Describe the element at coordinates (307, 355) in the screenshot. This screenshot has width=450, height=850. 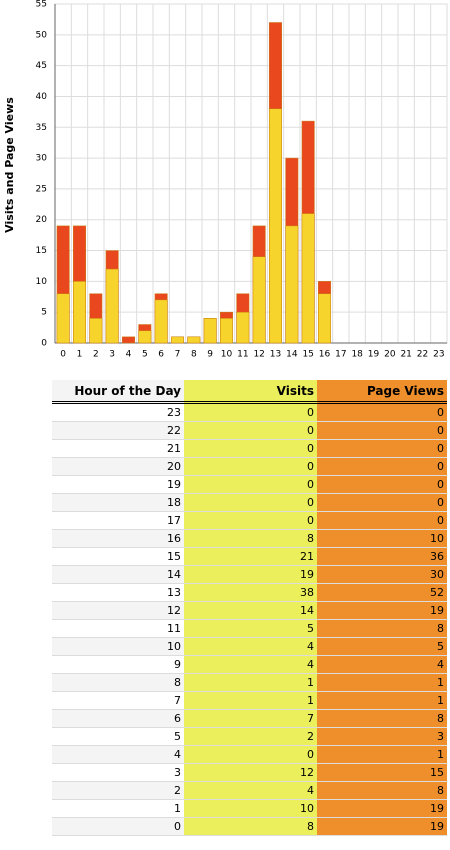
I see `x-tick-label: 15` at that location.